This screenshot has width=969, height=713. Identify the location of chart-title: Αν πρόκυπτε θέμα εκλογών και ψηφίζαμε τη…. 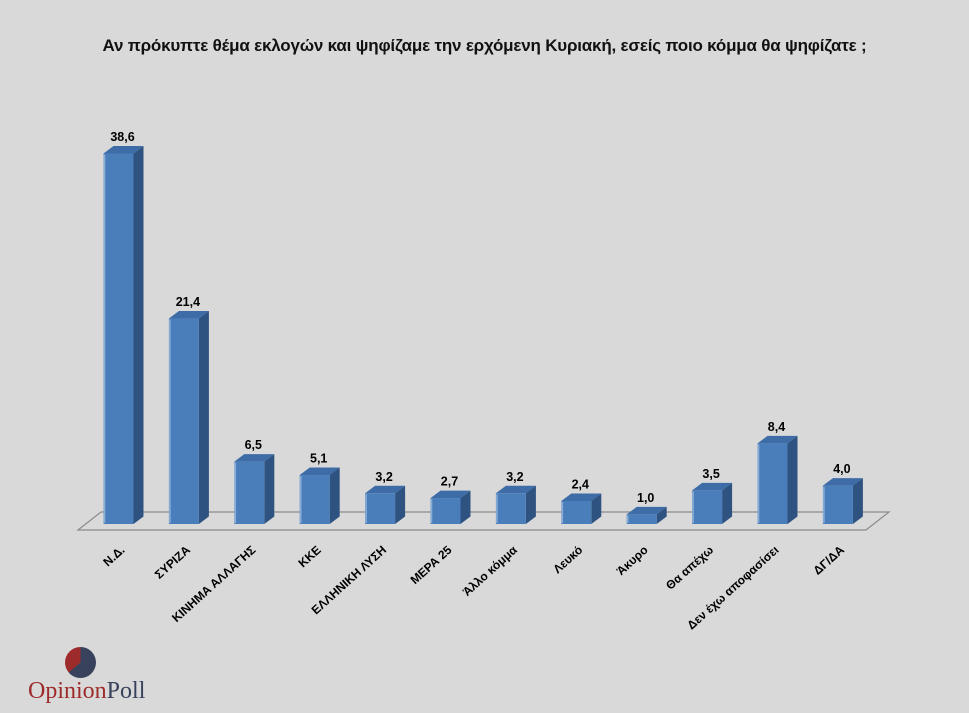
(484, 45).